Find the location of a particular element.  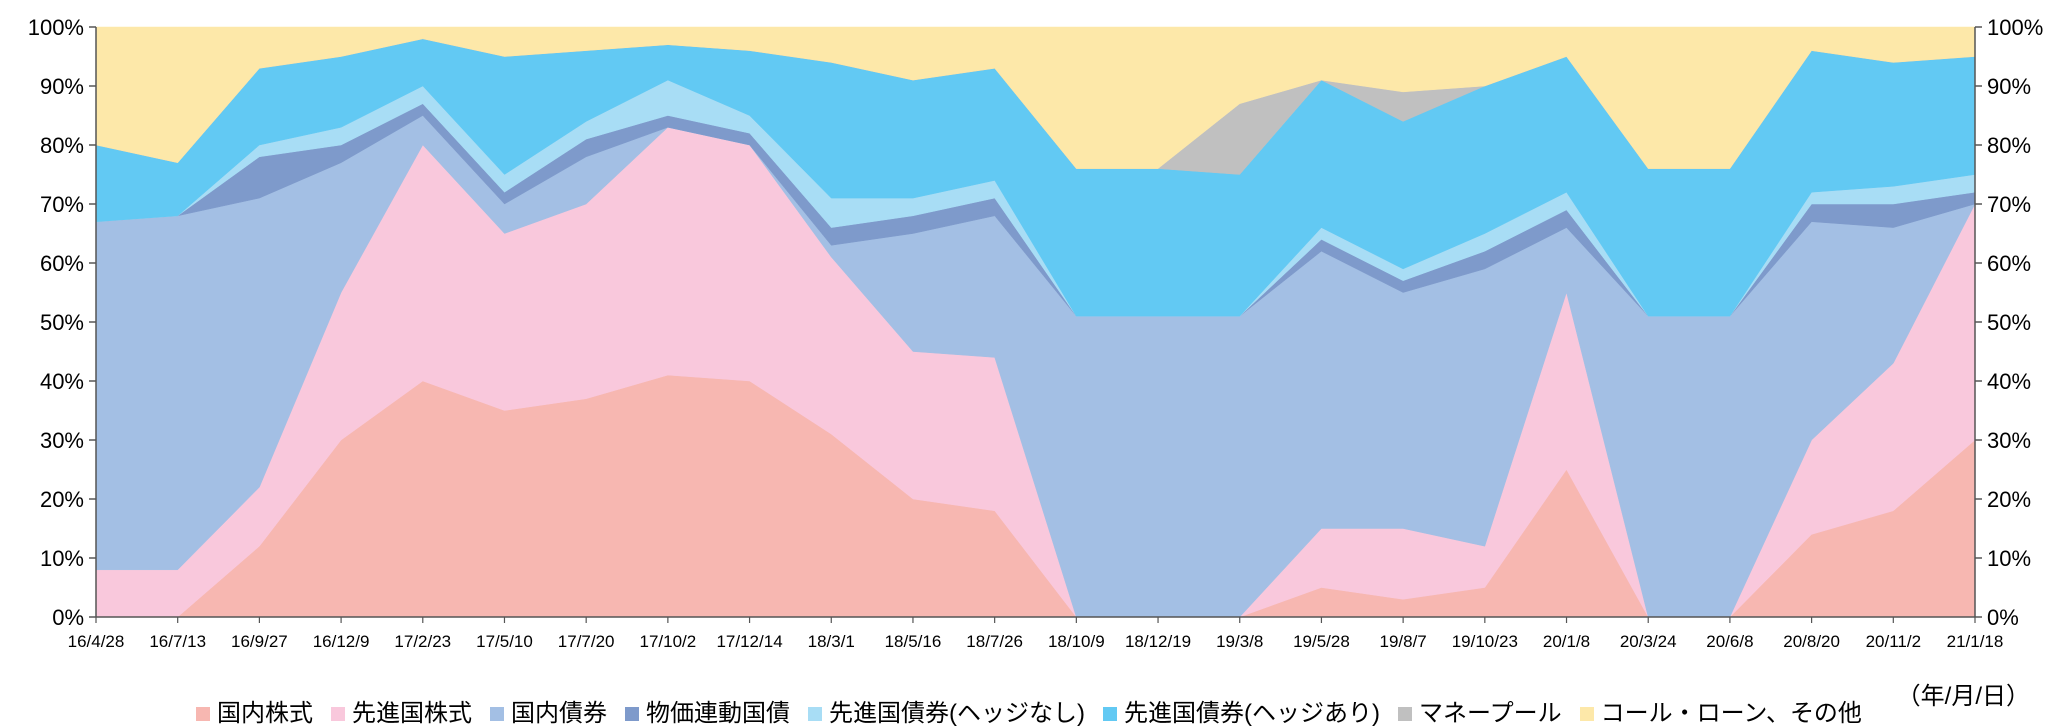

y-axis-left: 0% 10% 20% 30% 40% 50% 60% 70% 80% 90% 100% is located at coordinates (56, 322).